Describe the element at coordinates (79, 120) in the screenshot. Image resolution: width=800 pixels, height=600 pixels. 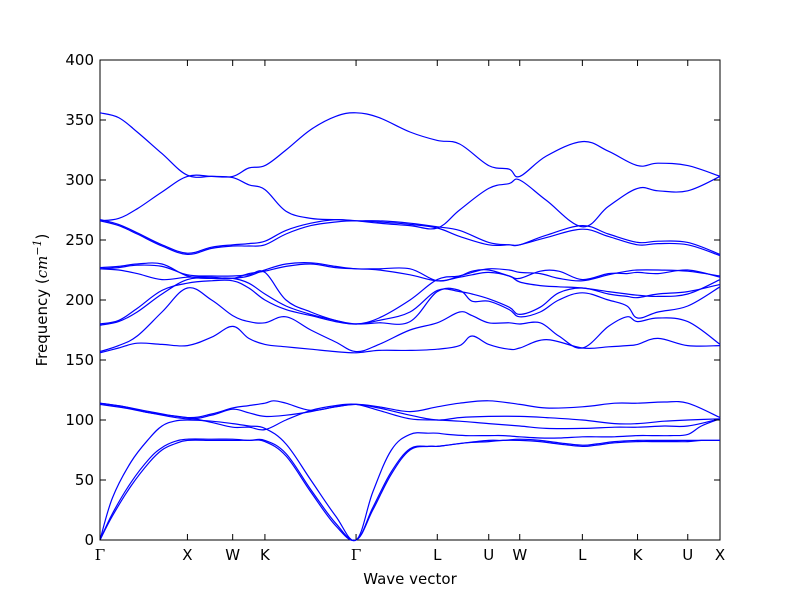
I see `y-tick-label: 350` at that location.